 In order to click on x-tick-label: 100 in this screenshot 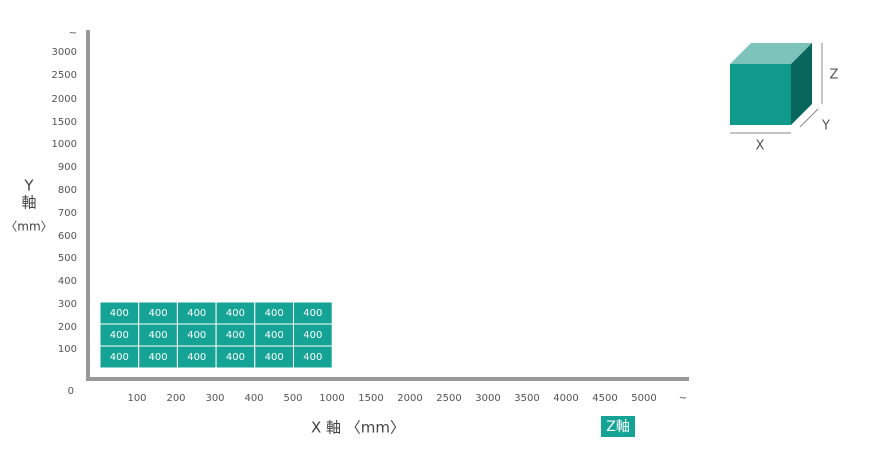, I will do `click(136, 398)`.